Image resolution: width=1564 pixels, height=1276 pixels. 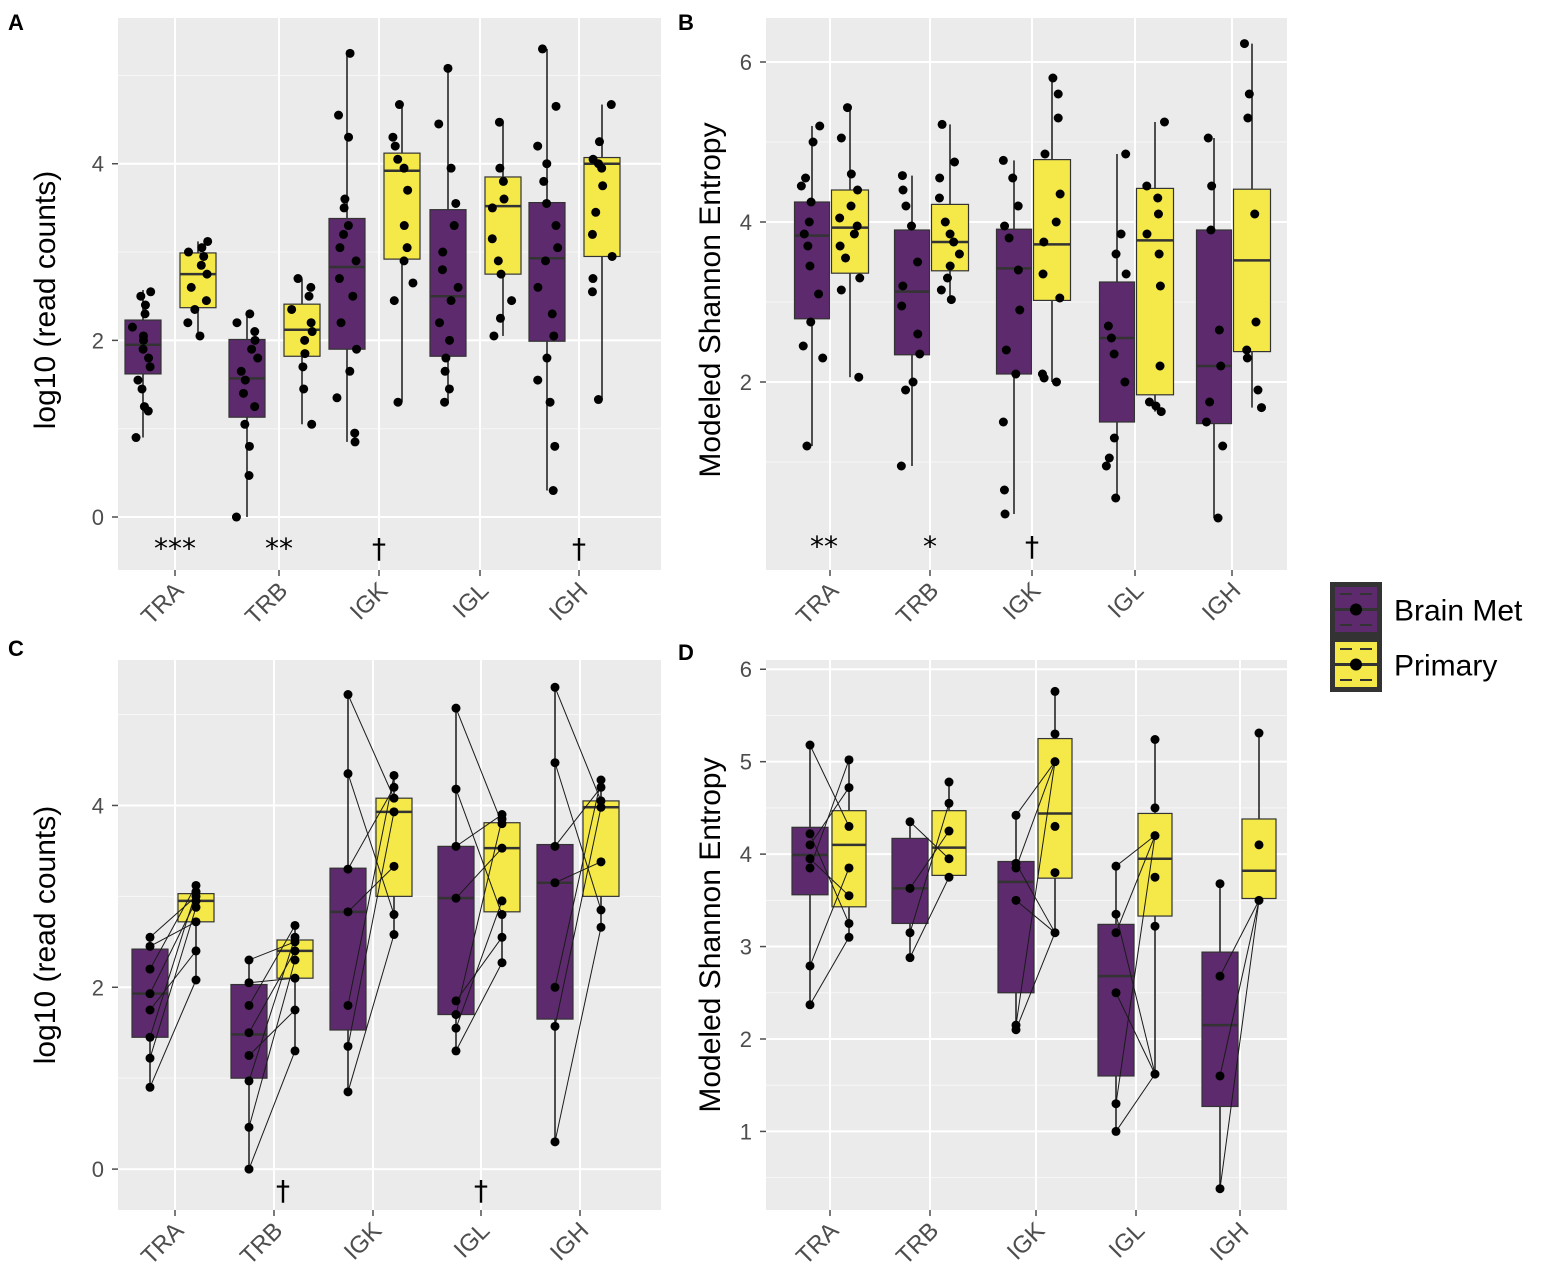 What do you see at coordinates (686, 652) in the screenshot?
I see `panel-letter: D` at bounding box center [686, 652].